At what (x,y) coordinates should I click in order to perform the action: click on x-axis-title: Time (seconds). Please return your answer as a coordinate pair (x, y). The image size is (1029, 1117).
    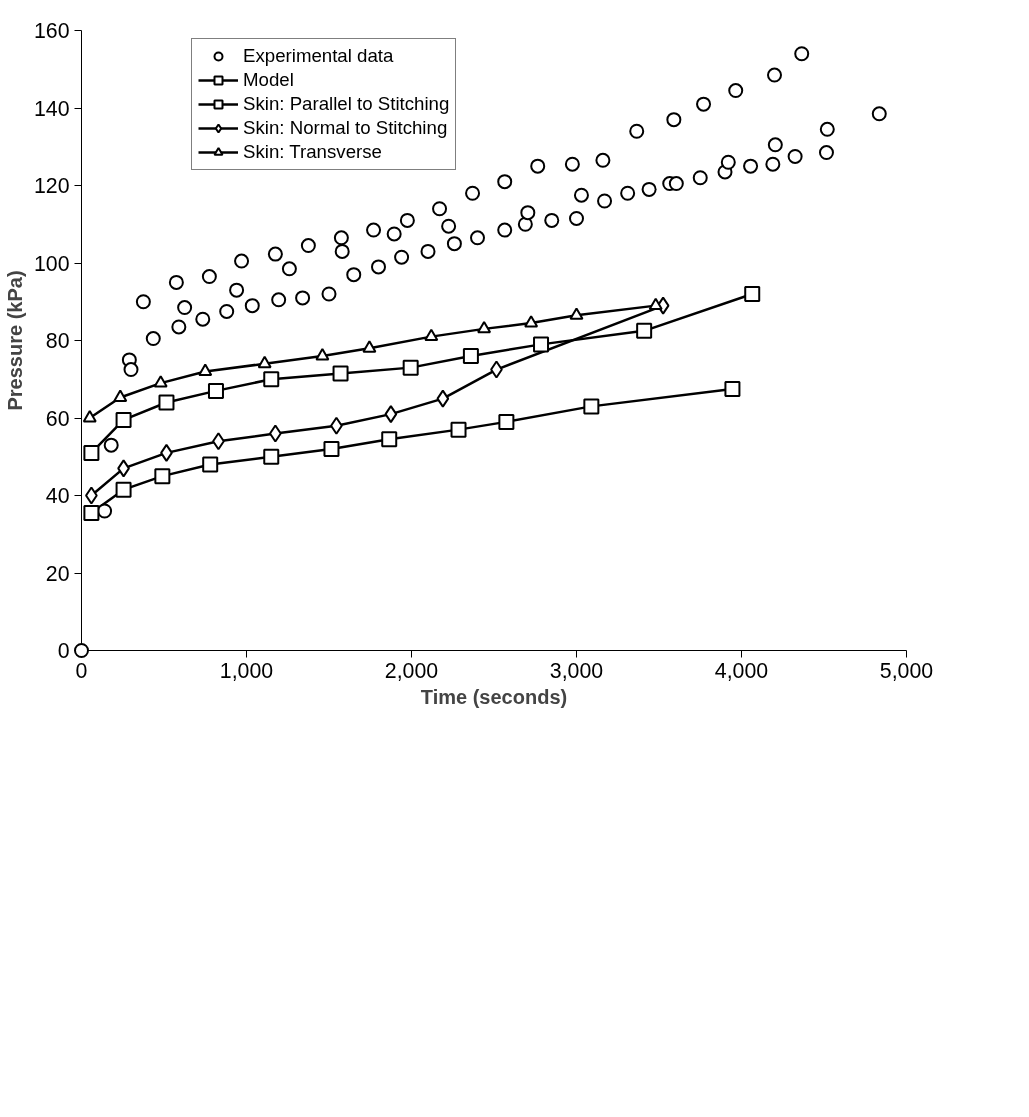
    Looking at the image, I should click on (494, 696).